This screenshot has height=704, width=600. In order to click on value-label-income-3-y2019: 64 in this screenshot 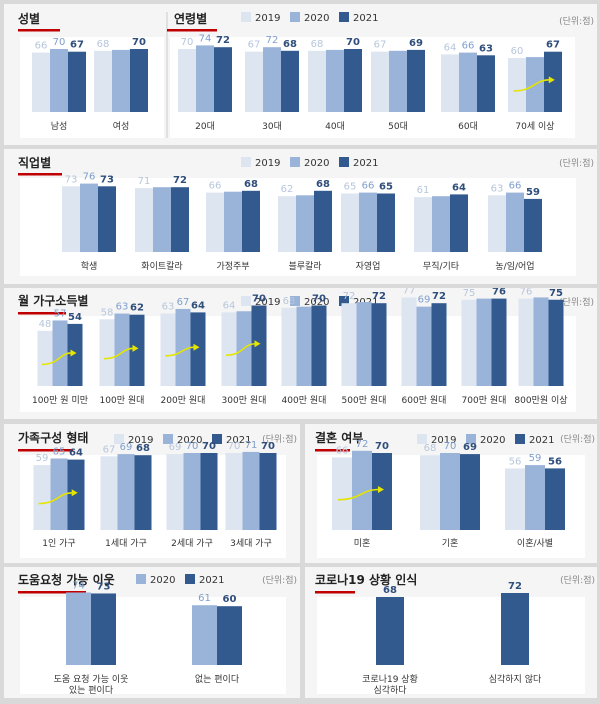, I will do `click(229, 305)`.